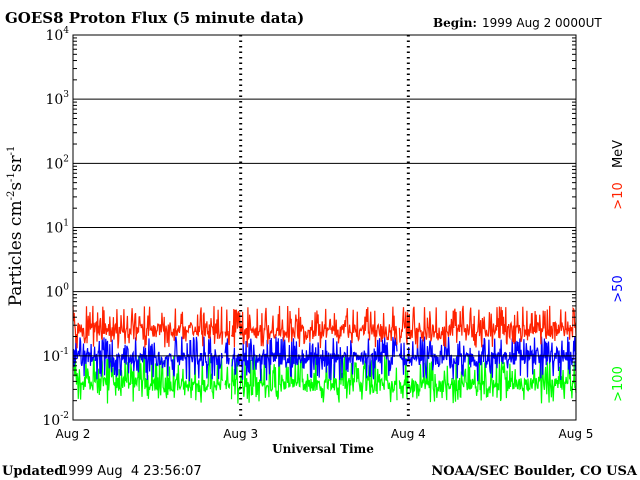  I want to click on x-tick-label-aug-2: Aug 2, so click(73, 434).